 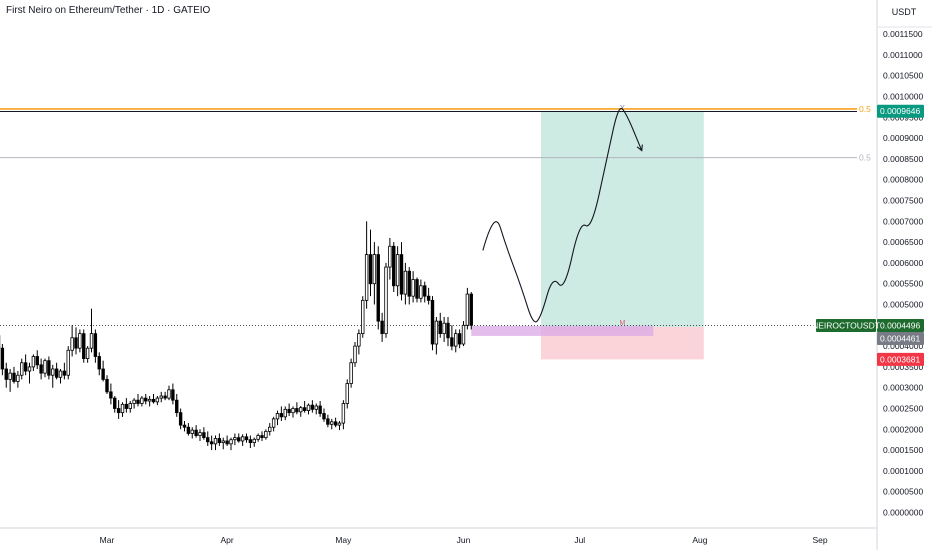 I want to click on projection-drawing, so click(x=562, y=215).